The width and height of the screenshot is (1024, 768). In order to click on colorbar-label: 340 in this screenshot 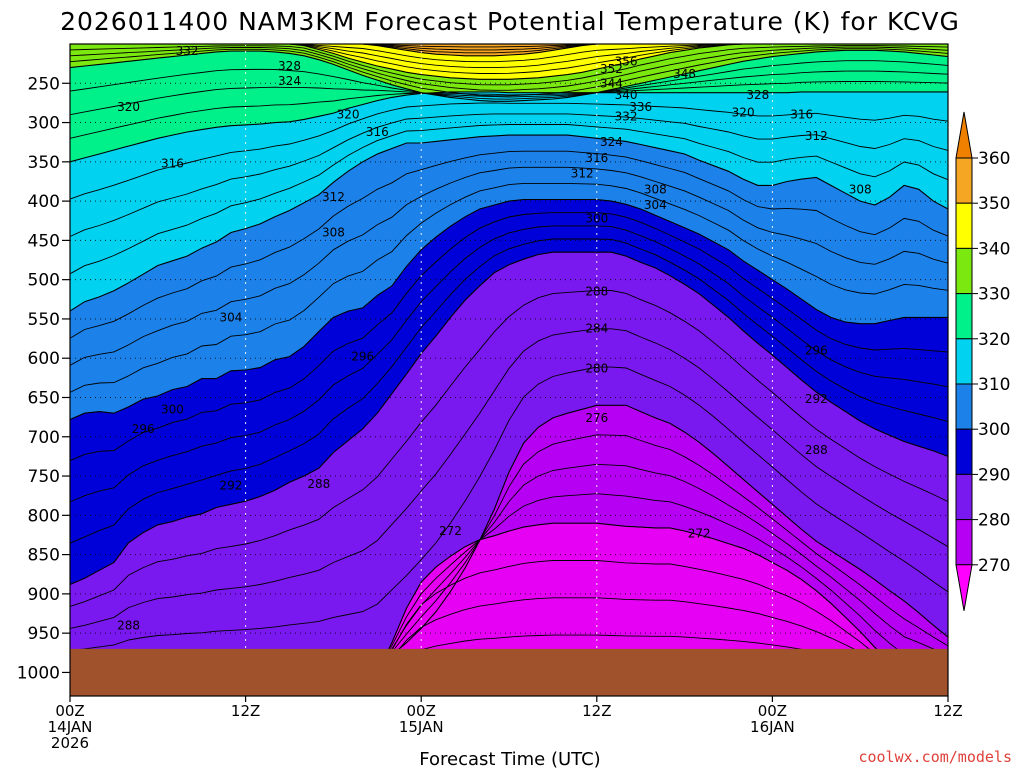, I will do `click(994, 249)`.